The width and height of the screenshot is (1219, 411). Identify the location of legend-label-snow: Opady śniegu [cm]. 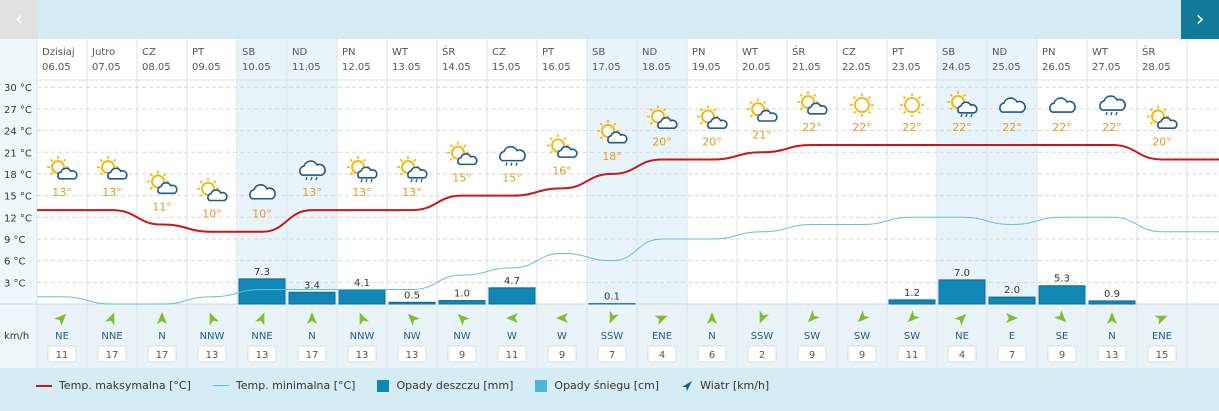
(607, 385).